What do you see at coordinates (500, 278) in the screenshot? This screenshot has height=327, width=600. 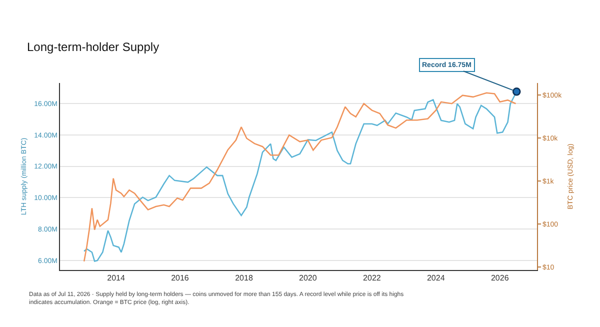 I see `x-tick-label: 2026` at bounding box center [500, 278].